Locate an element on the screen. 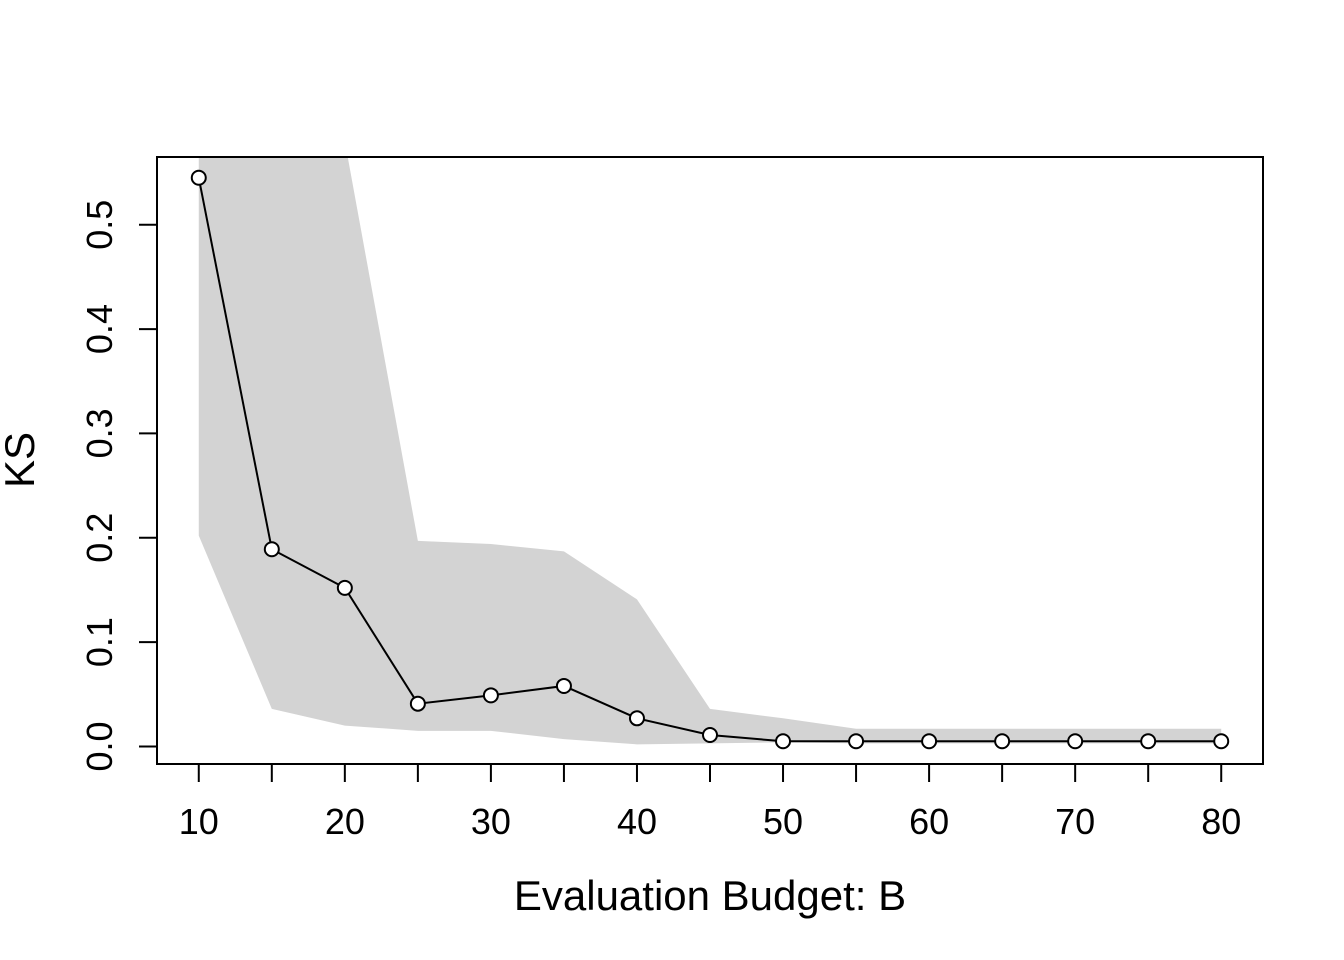 The width and height of the screenshot is (1344, 960). y-tick-label: 0.2 is located at coordinates (99, 538).